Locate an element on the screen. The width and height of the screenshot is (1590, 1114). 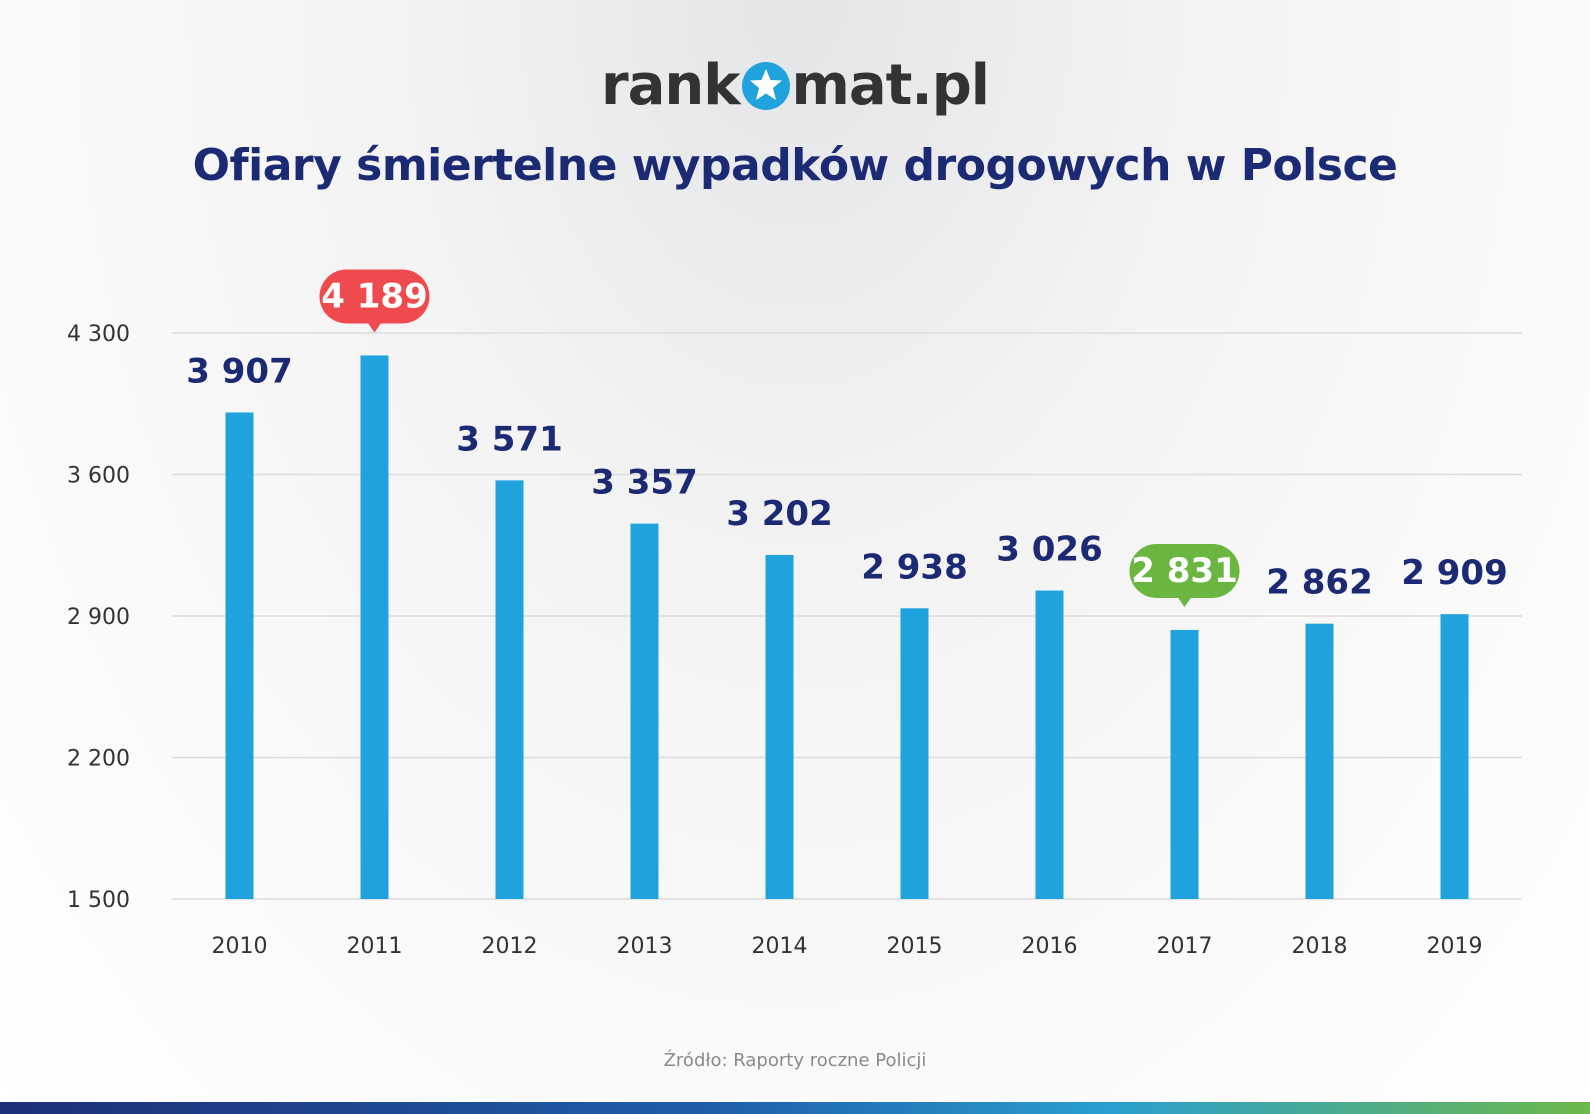
x-tick-label: 2015 is located at coordinates (915, 946).